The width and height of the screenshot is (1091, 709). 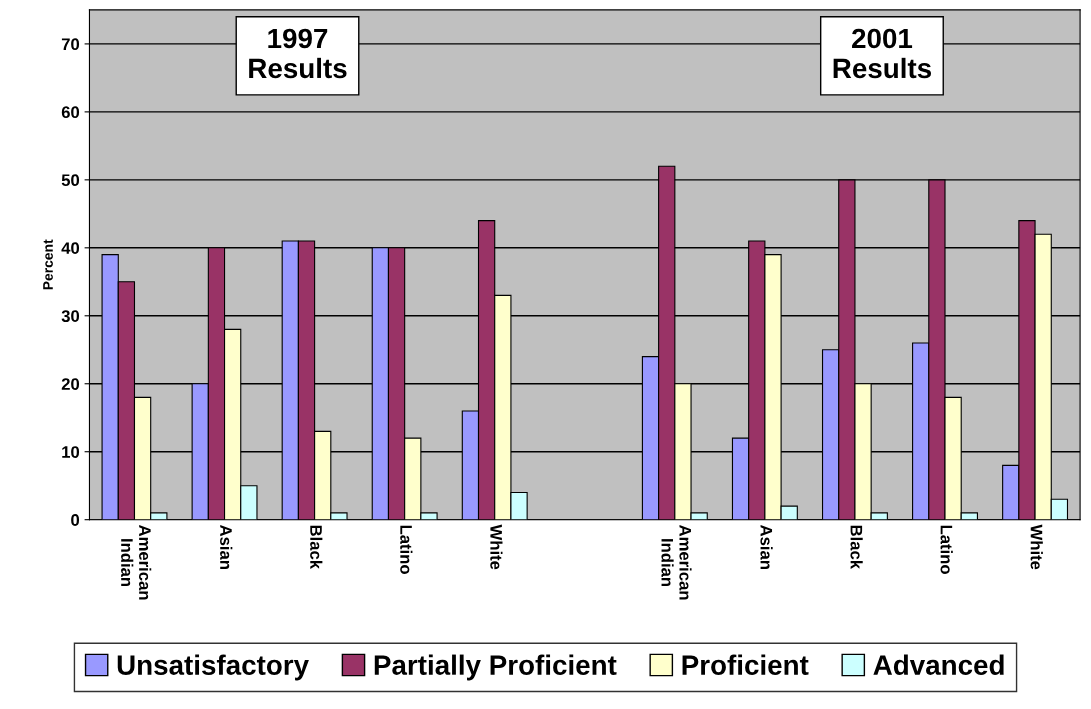 I want to click on y-tick-label: 30, so click(x=70, y=316).